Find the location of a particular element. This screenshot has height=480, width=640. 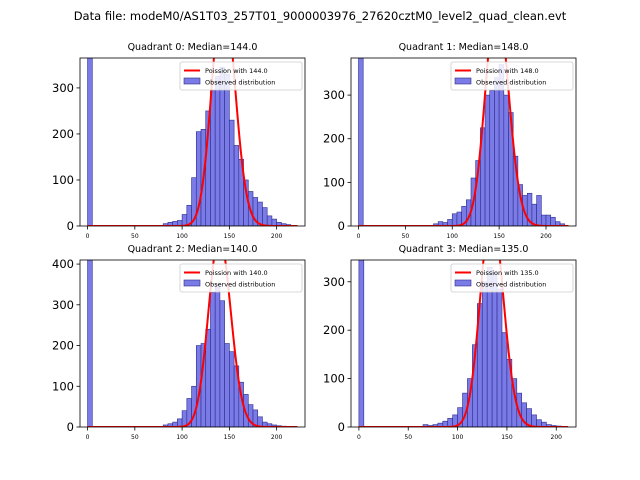

subplot-title: Quadrant 3: Median=135.0 is located at coordinates (464, 249).